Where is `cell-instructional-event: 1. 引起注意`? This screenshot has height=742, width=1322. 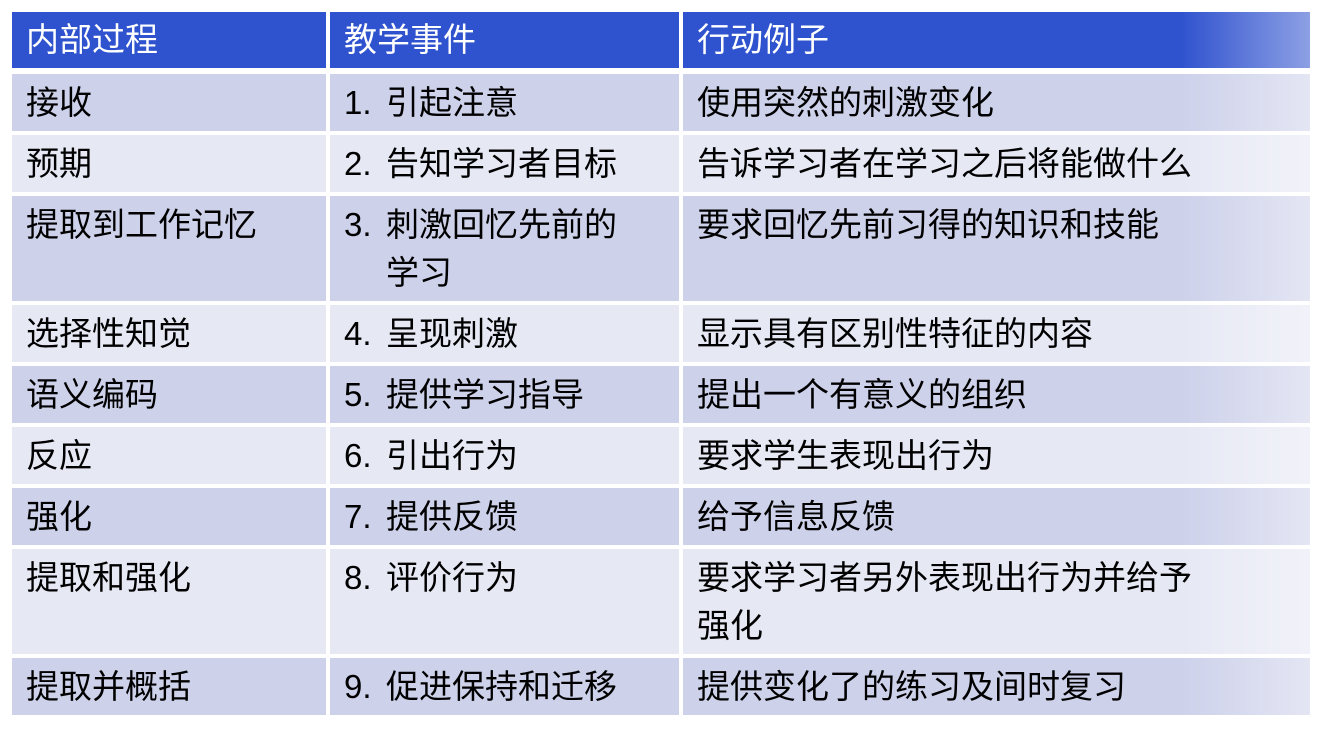
cell-instructional-event: 1. 引起注意 is located at coordinates (504, 102).